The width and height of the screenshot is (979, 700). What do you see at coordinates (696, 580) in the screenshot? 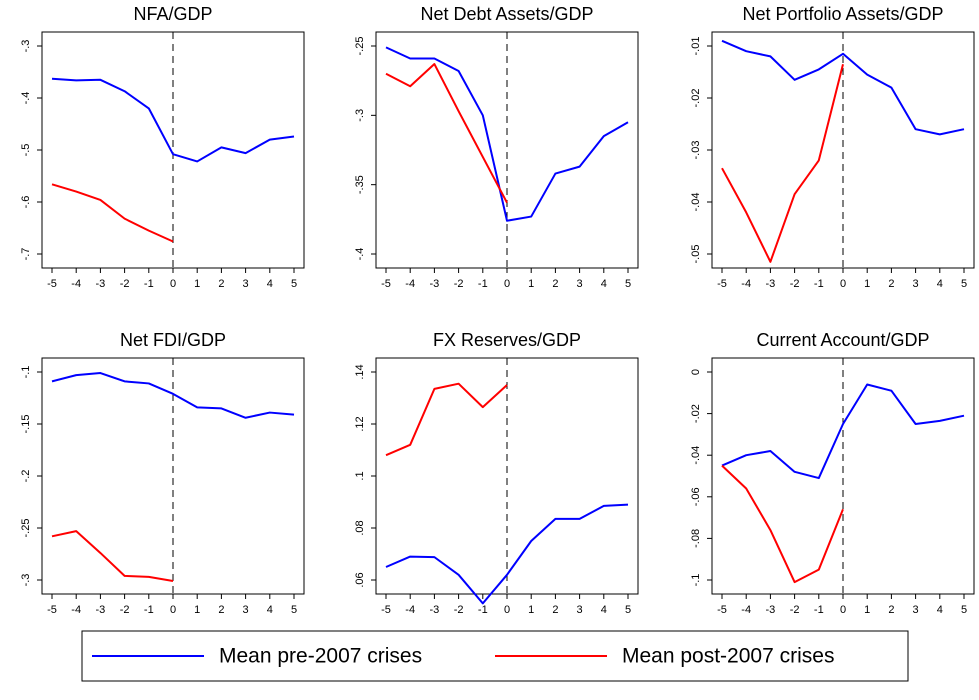
I see `y-tick-label: -.1` at bounding box center [696, 580].